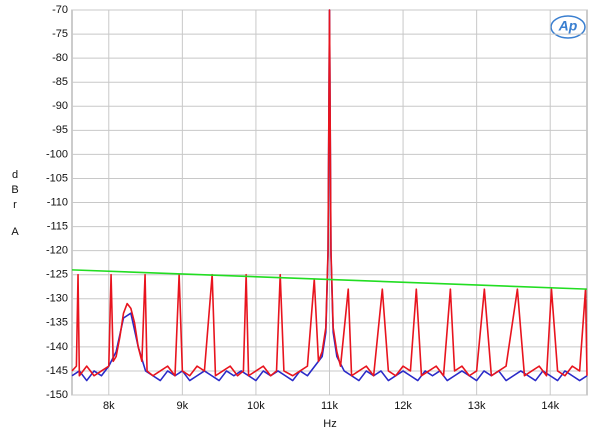 Image resolution: width=600 pixels, height=444 pixels. What do you see at coordinates (60, 106) in the screenshot?
I see `y-tick-label: -90` at bounding box center [60, 106].